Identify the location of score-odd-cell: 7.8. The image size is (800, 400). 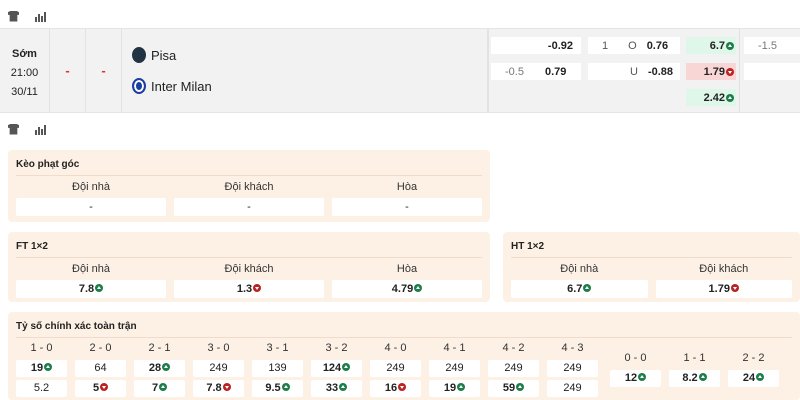
(218, 388).